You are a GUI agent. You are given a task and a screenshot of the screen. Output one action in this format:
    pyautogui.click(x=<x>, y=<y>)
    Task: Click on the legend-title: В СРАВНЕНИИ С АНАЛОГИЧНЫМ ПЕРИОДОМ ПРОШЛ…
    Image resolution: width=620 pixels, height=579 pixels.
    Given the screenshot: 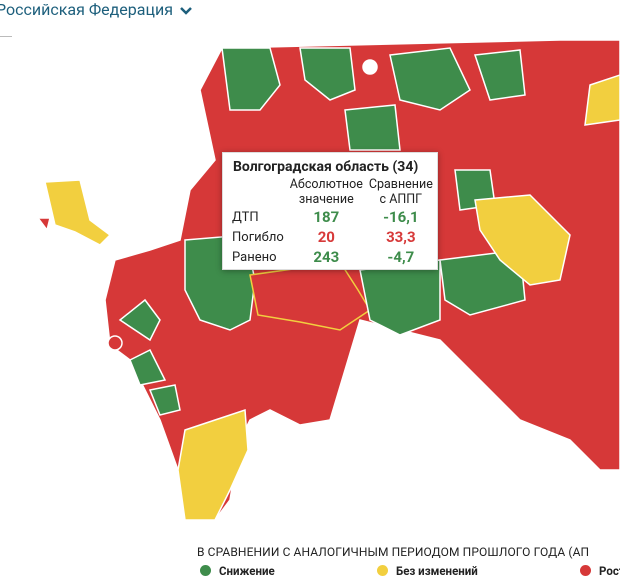 What is the action you would take?
    pyautogui.click(x=393, y=552)
    